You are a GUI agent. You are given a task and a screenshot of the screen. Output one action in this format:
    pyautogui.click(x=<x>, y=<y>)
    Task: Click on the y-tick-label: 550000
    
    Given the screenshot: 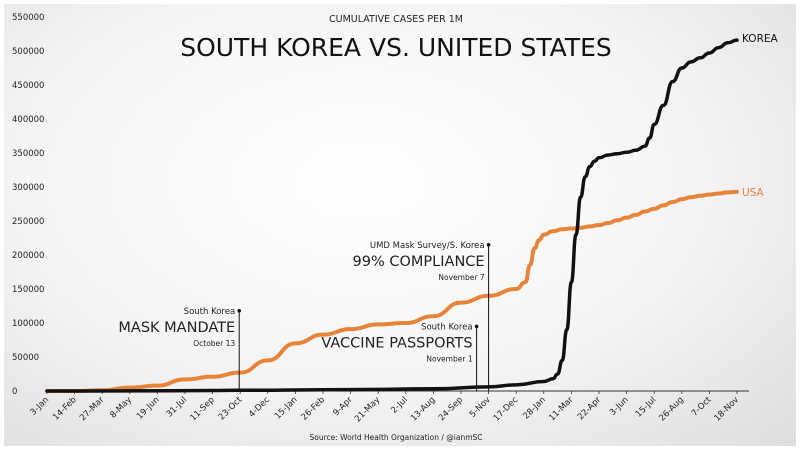 What is the action you would take?
    pyautogui.click(x=28, y=18)
    